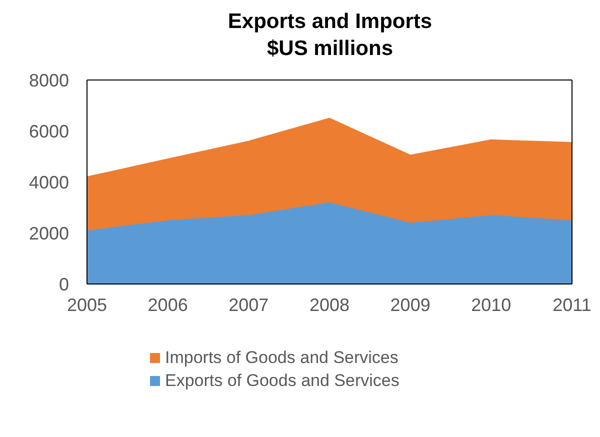 This screenshot has height=437, width=600. What do you see at coordinates (281, 358) in the screenshot?
I see `legend-label: Imports of Goods and Services` at bounding box center [281, 358].